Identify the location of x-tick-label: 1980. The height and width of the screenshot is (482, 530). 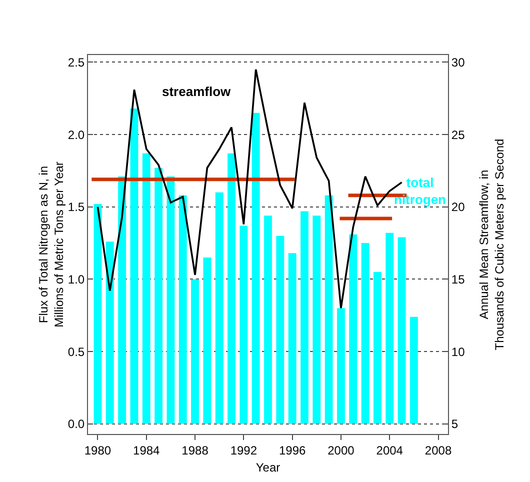
(98, 450).